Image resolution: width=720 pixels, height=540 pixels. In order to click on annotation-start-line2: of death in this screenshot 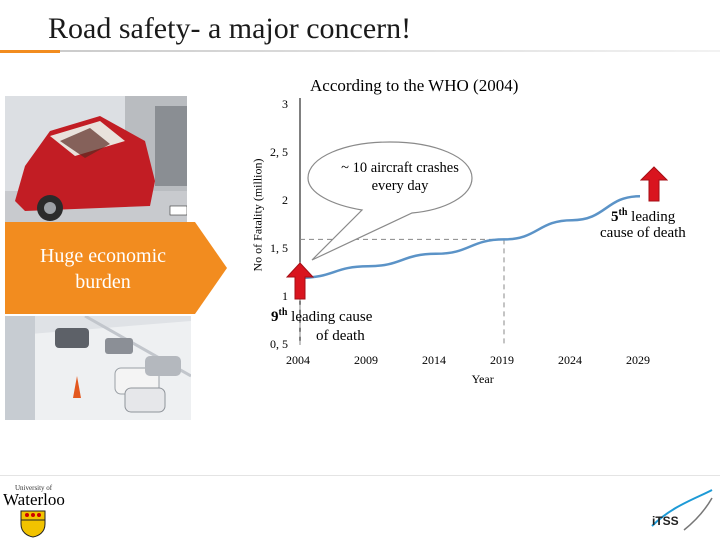, I will do `click(340, 336)`.